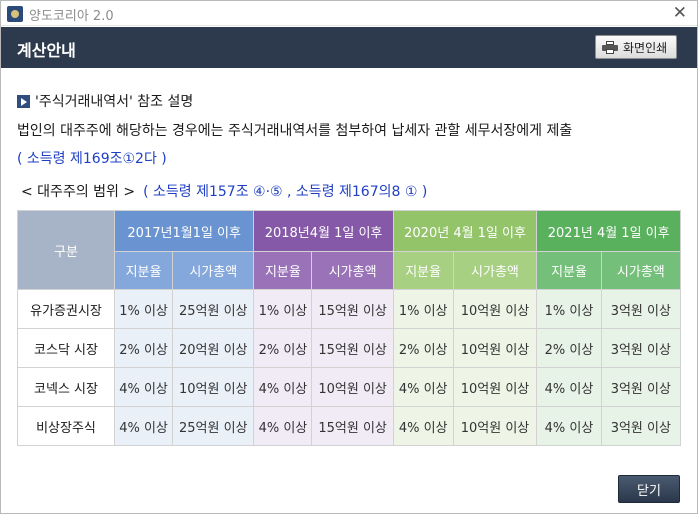  Describe the element at coordinates (23, 101) in the screenshot. I see `bullet-arrow-icon` at that location.